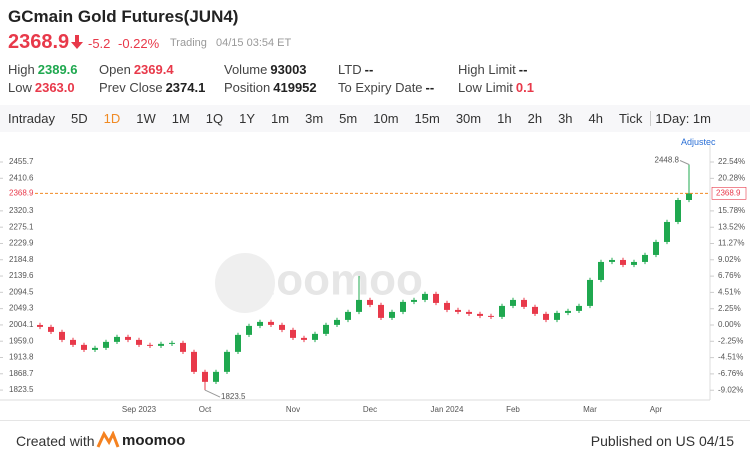 Image resolution: width=750 pixels, height=461 pixels. What do you see at coordinates (731, 243) in the screenshot?
I see `y2-tick-label: 11.27%` at bounding box center [731, 243].